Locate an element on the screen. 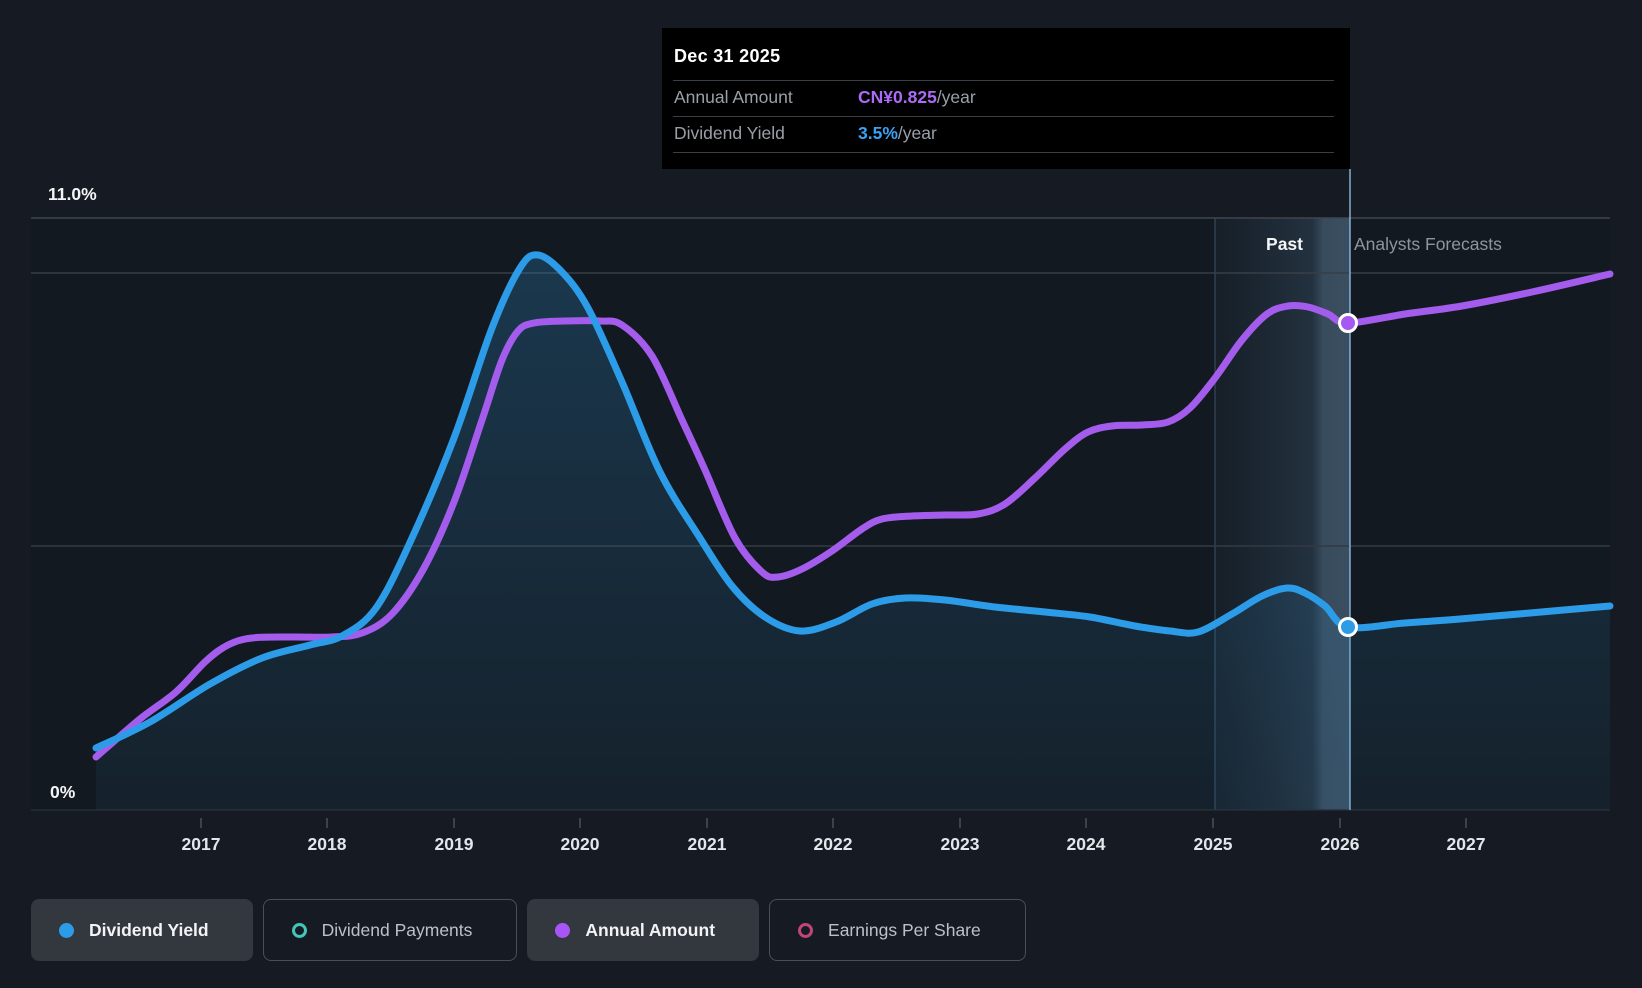 The width and height of the screenshot is (1642, 988). past-section-label: Past is located at coordinates (1284, 244).